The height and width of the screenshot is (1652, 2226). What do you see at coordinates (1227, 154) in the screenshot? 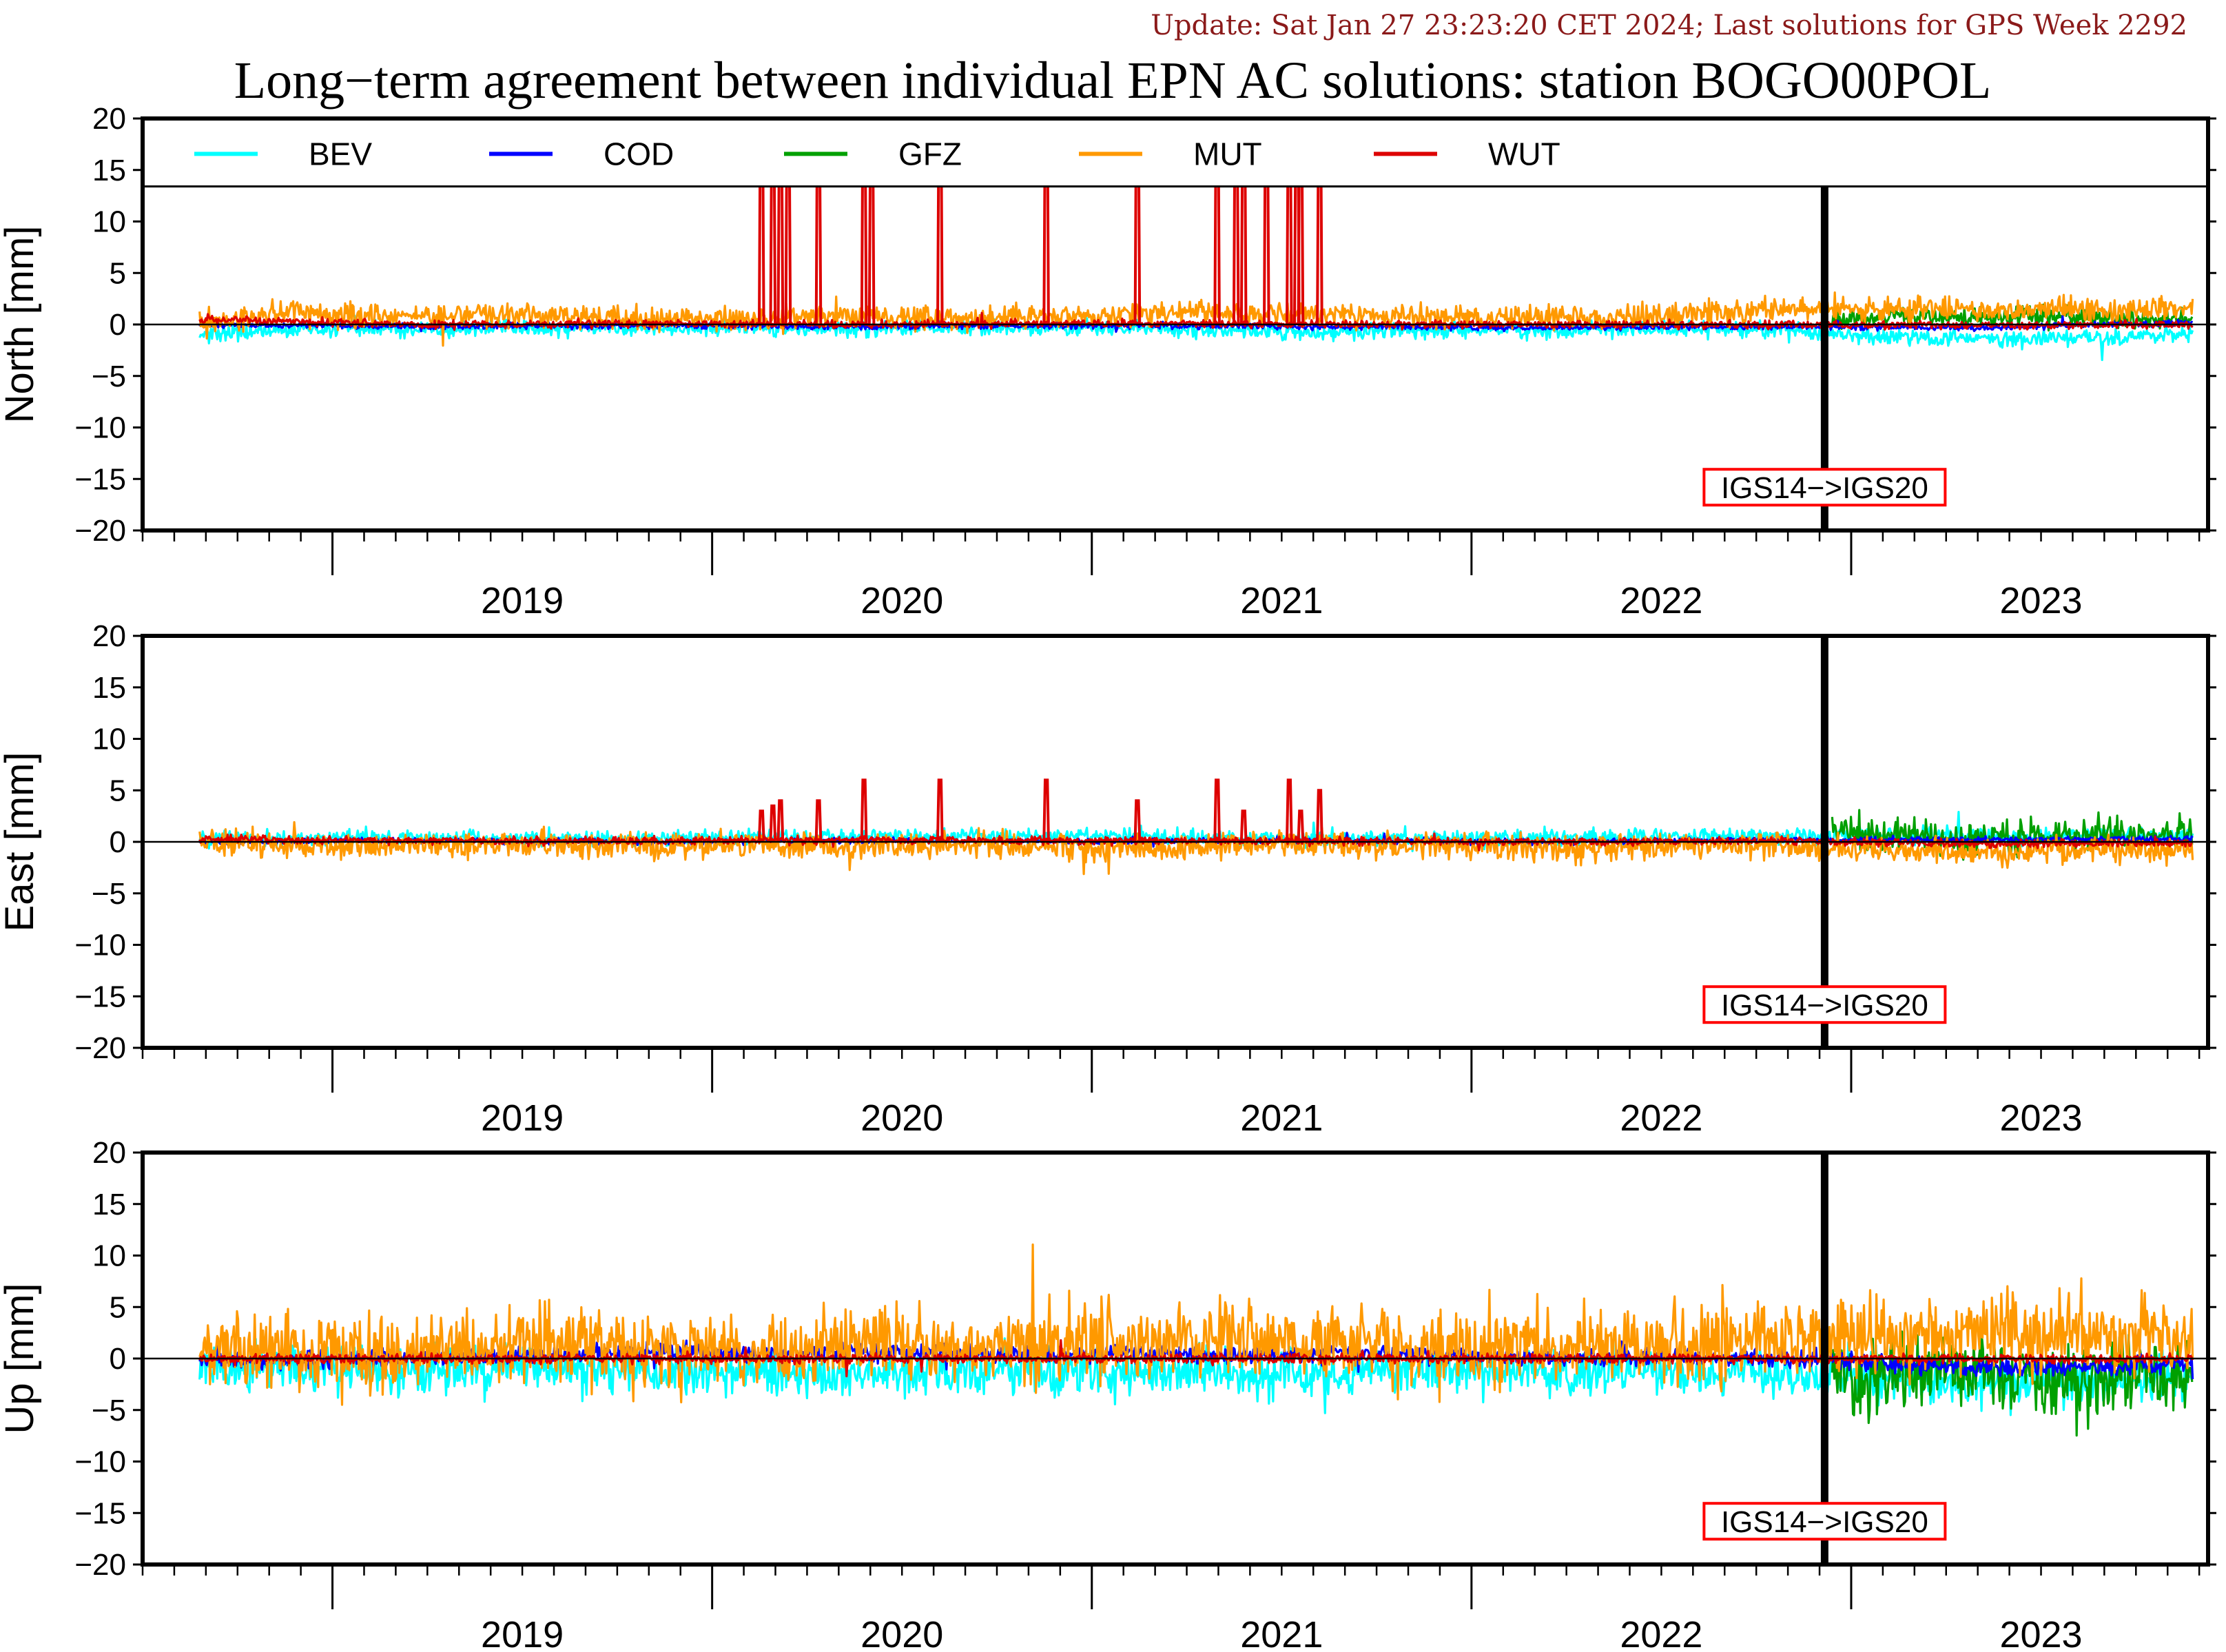
I see `legend-label-mut: MUT` at bounding box center [1227, 154].